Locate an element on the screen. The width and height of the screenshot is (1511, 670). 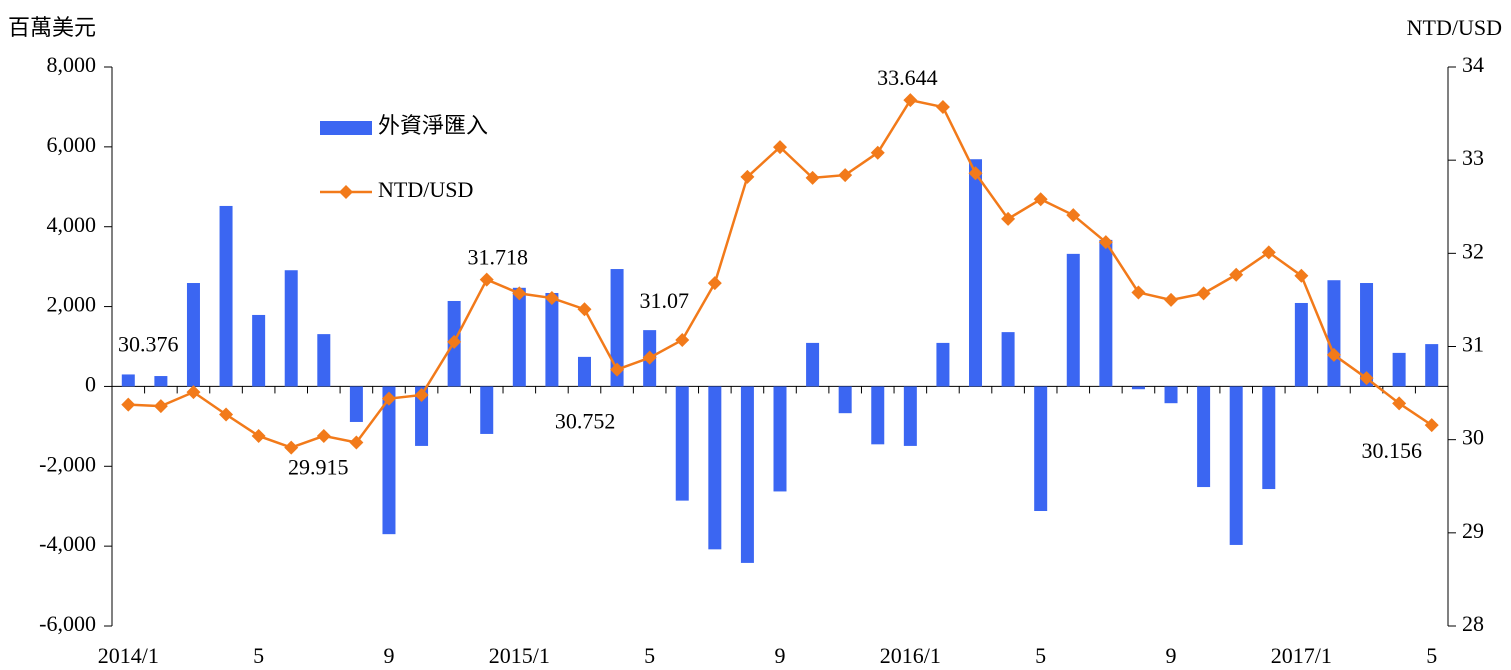
x-tick-label: 2017/1 is located at coordinates (1301, 655).